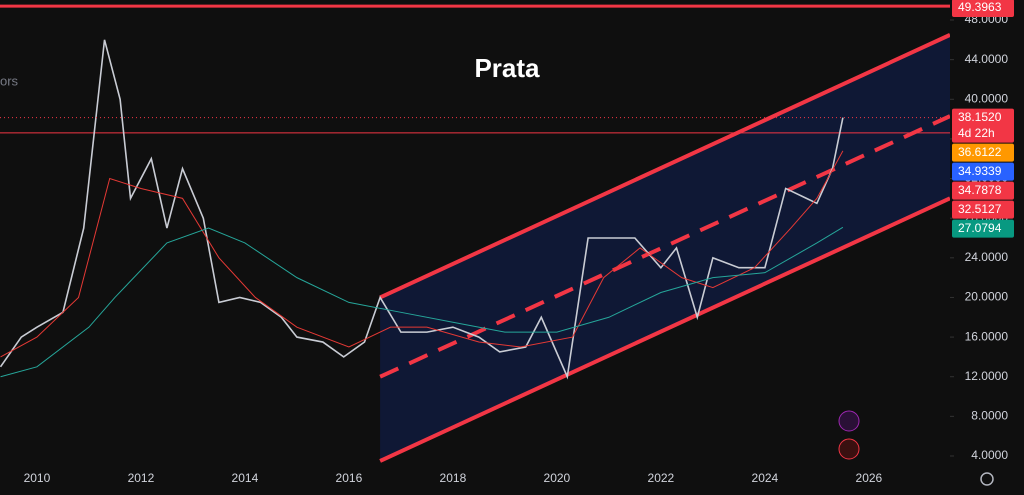  I want to click on price-label: 38.1520, so click(980, 117).